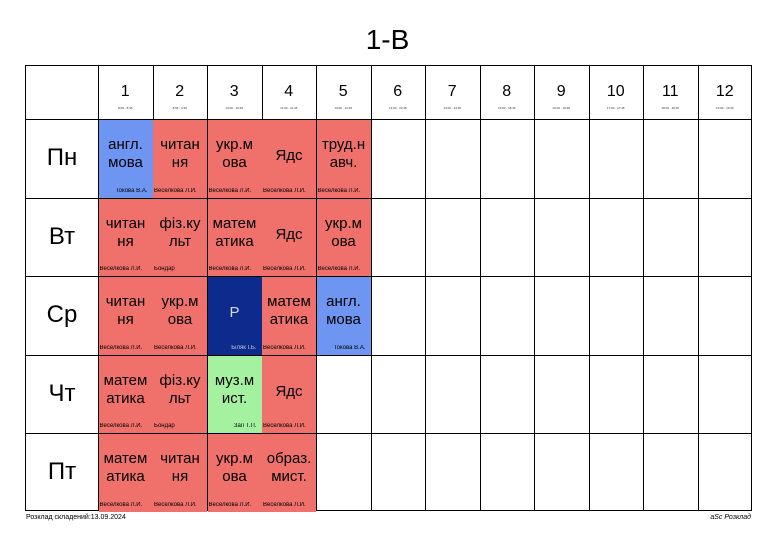  I want to click on lesson-cell: муз.м ист. Заїї Т.П., so click(234, 394).